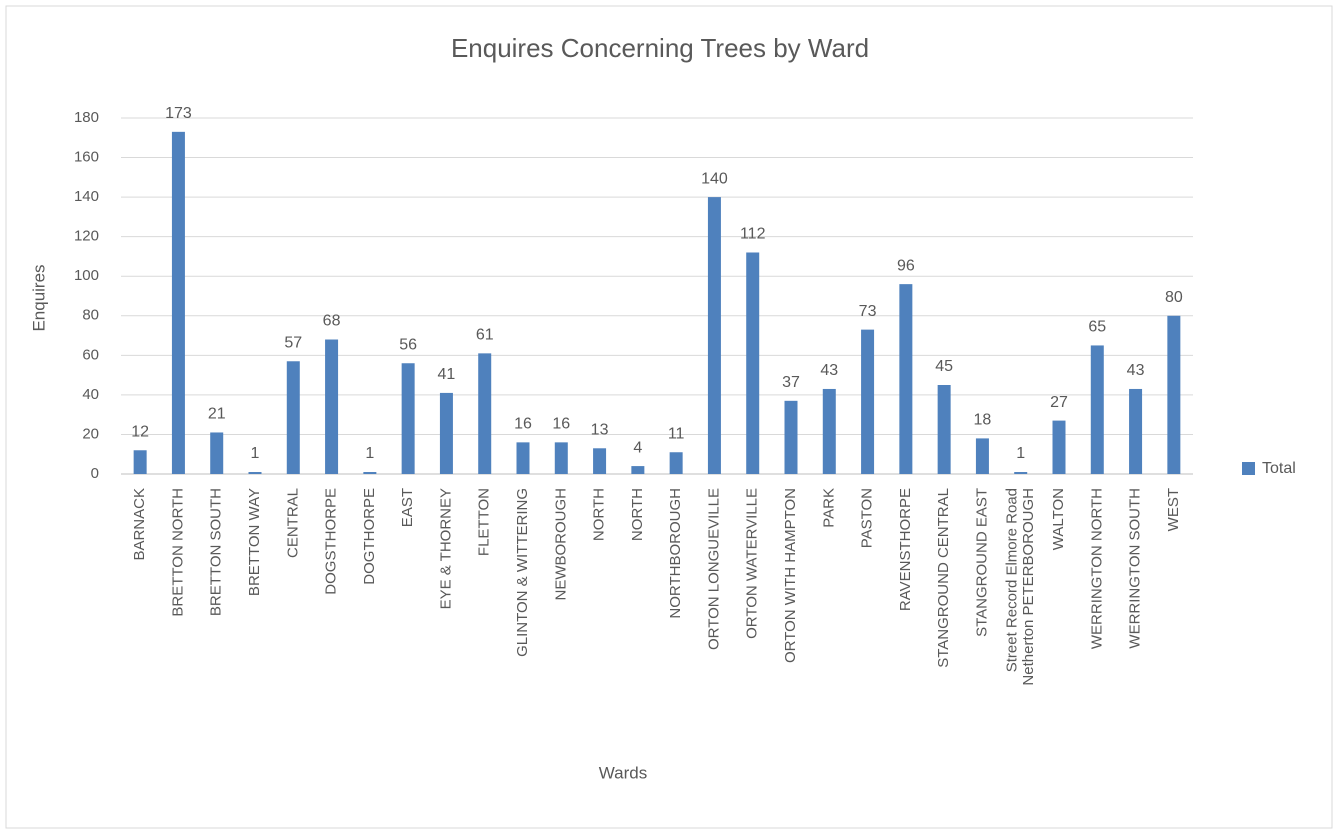 This screenshot has width=1338, height=834. Describe the element at coordinates (828, 508) in the screenshot. I see `x-tick-label: PARK` at that location.